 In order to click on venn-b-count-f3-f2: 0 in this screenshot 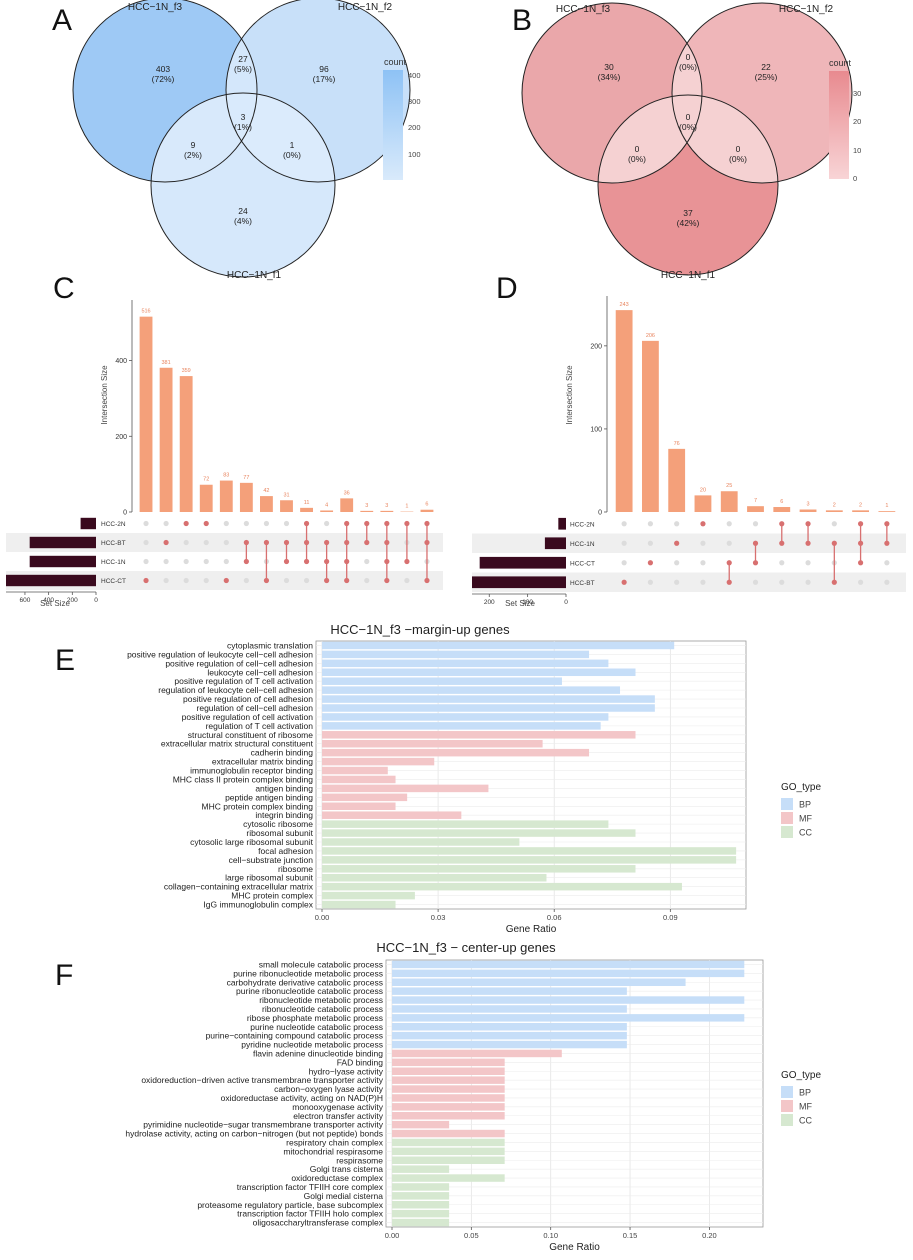, I will do `click(688, 57)`.